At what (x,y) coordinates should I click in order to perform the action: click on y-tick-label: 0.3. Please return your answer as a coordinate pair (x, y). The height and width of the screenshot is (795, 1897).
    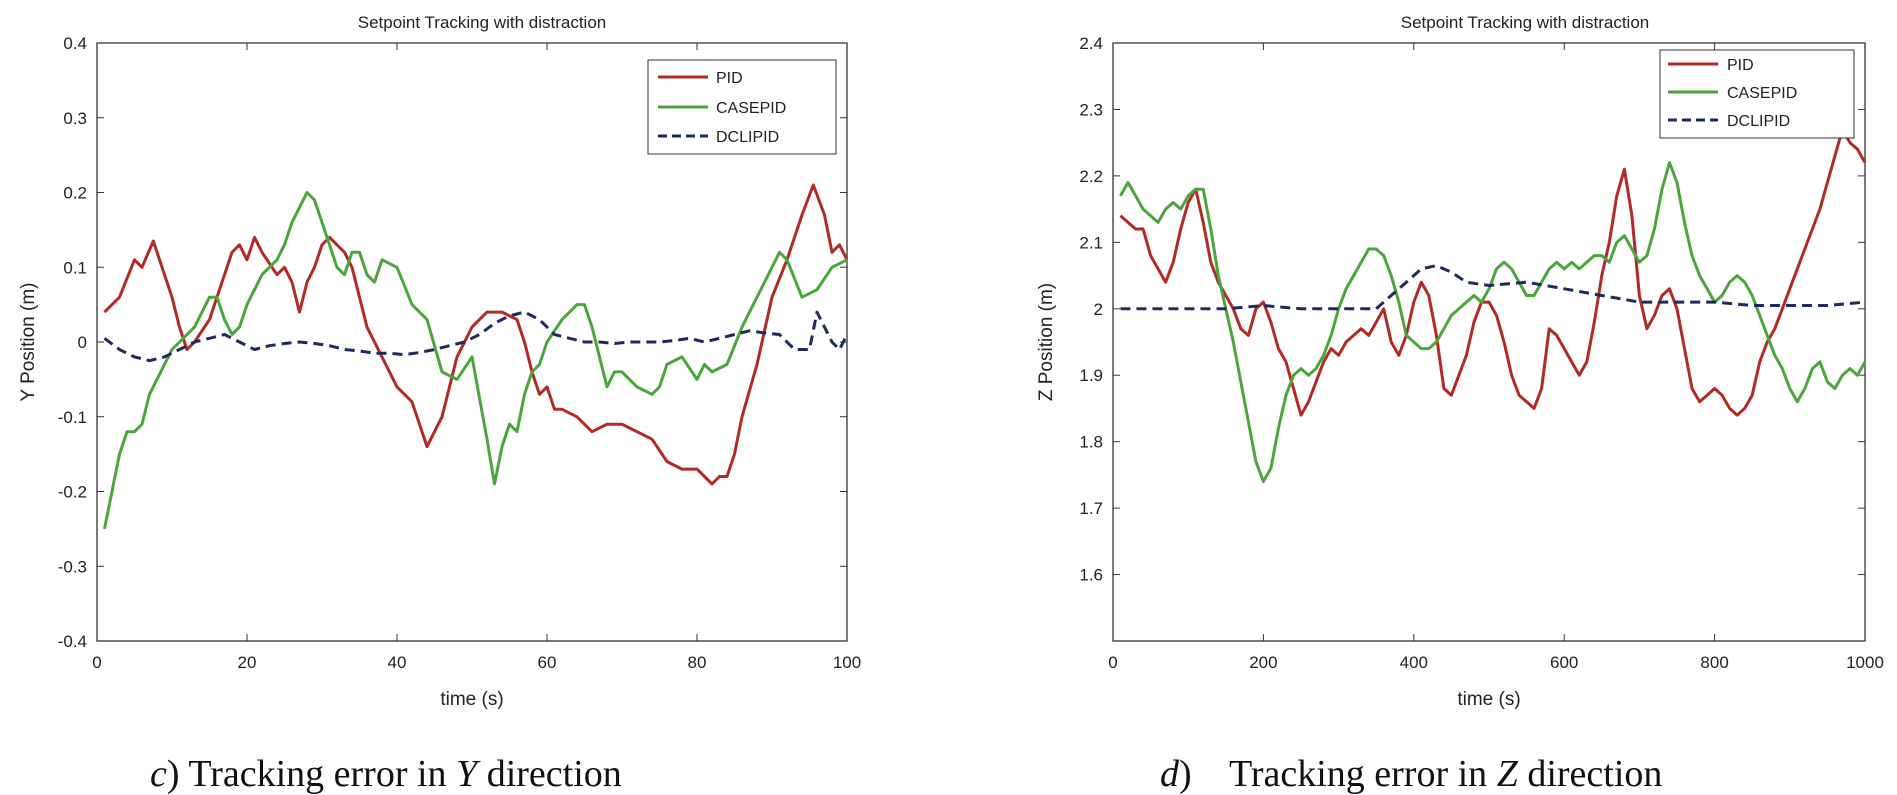
    Looking at the image, I should click on (75, 118).